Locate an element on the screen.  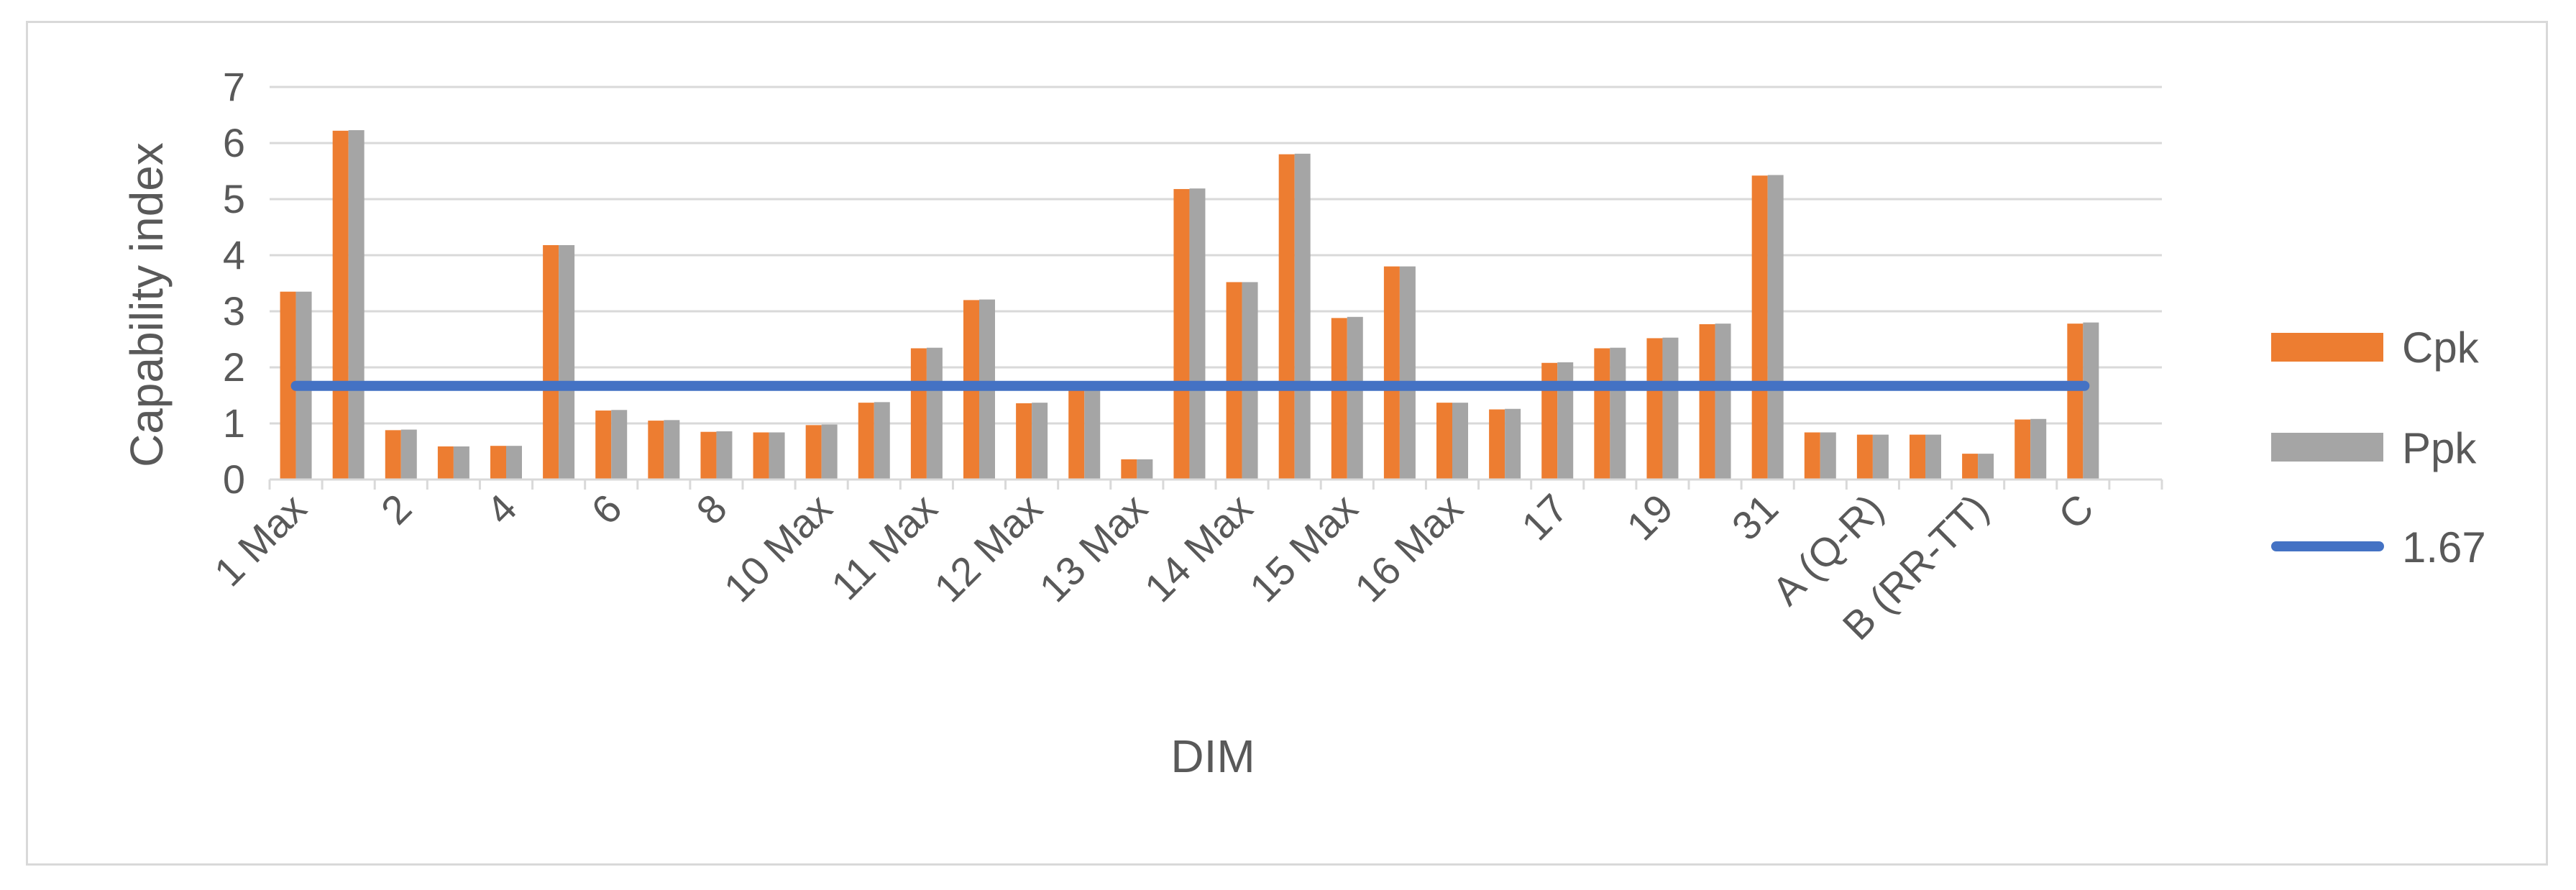
bar-cpk-15-max is located at coordinates (1339, 399).